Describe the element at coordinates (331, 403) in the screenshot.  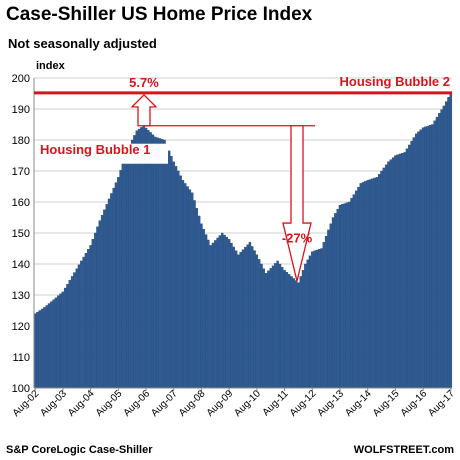
I see `x-tick-label: Aug-13` at that location.